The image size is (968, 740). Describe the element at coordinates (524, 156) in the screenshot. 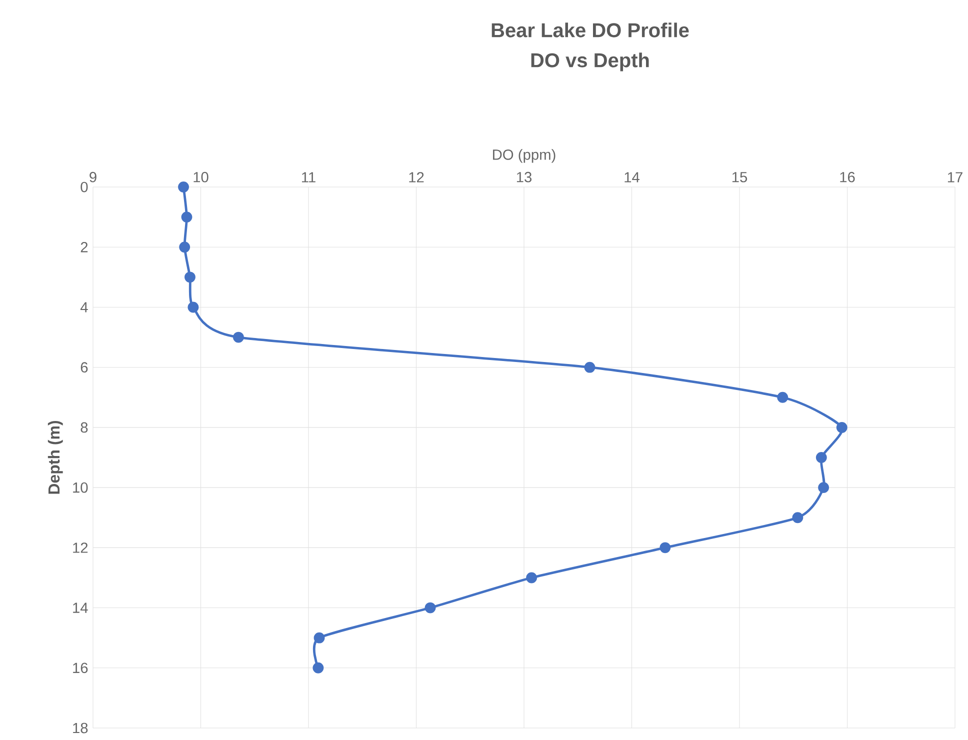

I see `x-axis-title: DO (ppm)` at that location.